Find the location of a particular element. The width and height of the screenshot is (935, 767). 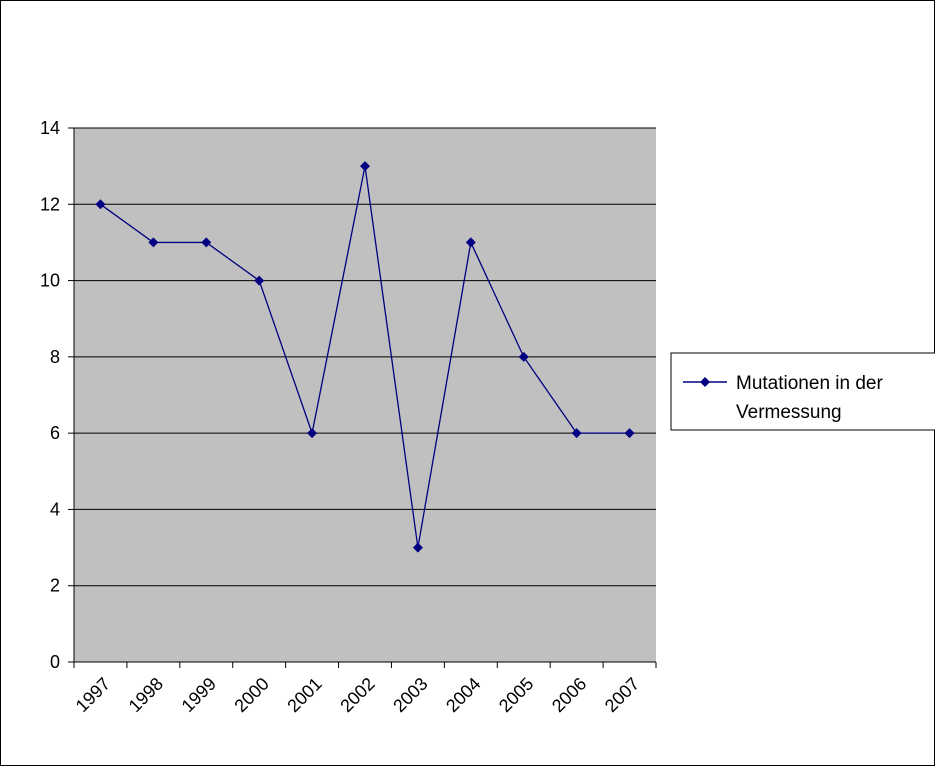

y-tick-label: 2 is located at coordinates (55, 586).